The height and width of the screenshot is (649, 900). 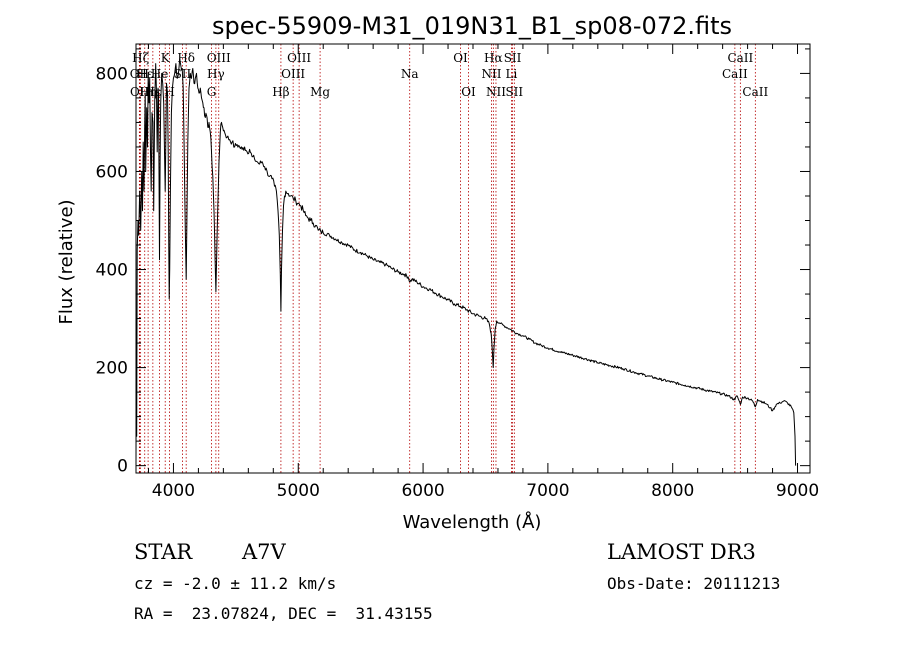 I want to click on survey-name: LAMOST DR3, so click(x=681, y=552).